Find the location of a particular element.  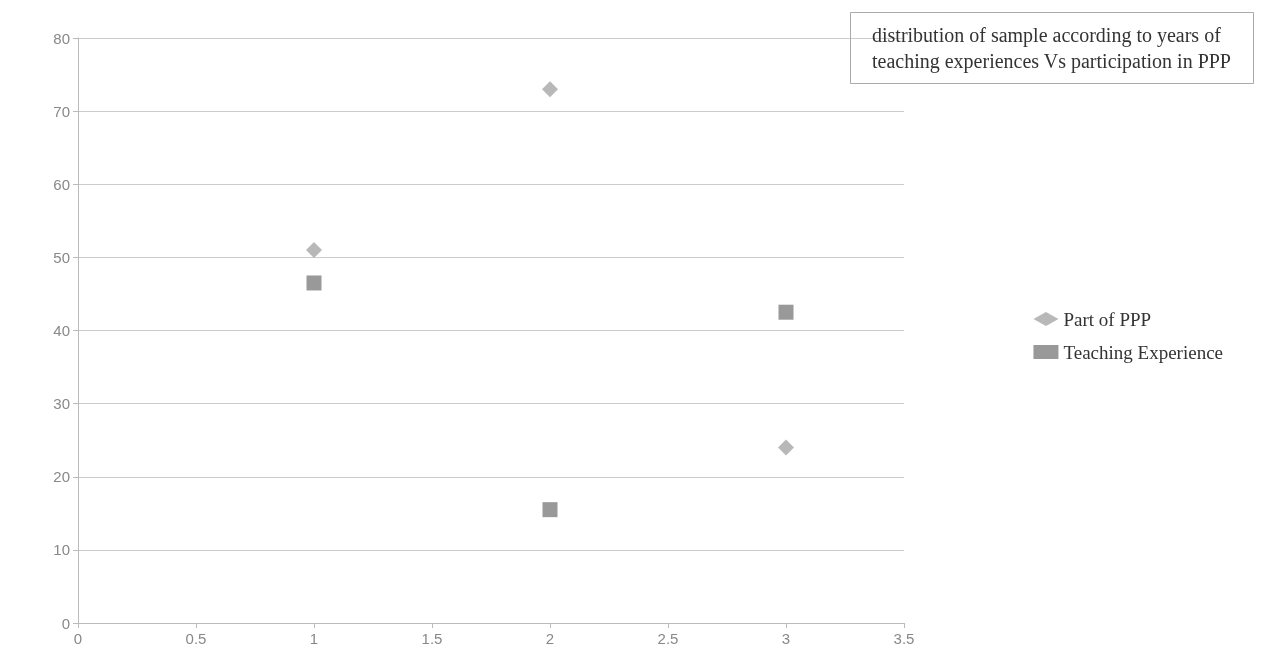

x-tick-label: 3.5 is located at coordinates (904, 638).